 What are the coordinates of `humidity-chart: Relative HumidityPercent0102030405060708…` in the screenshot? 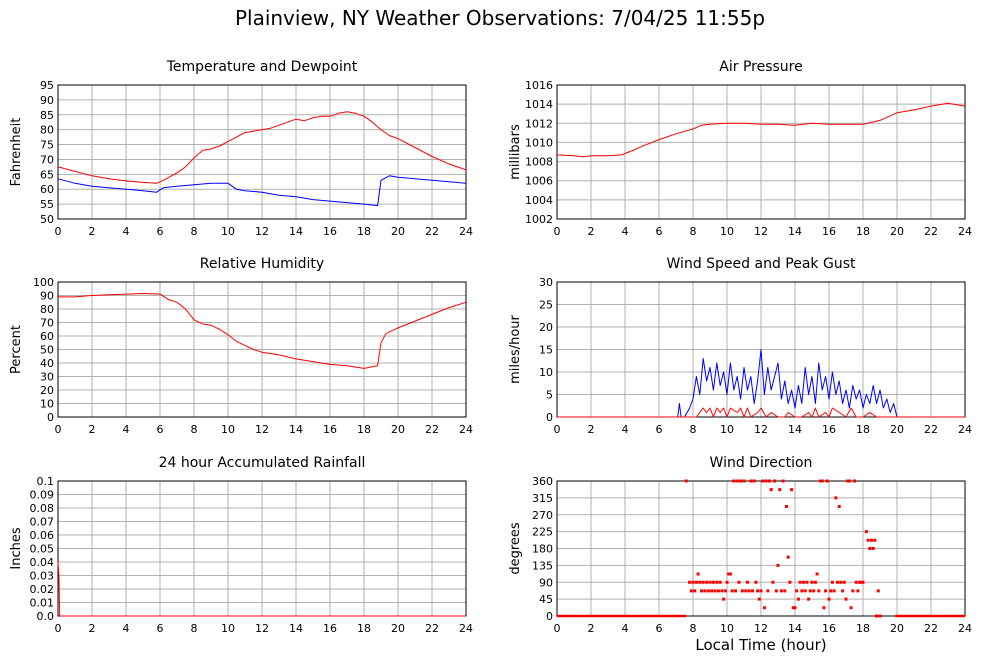 It's located at (241, 346).